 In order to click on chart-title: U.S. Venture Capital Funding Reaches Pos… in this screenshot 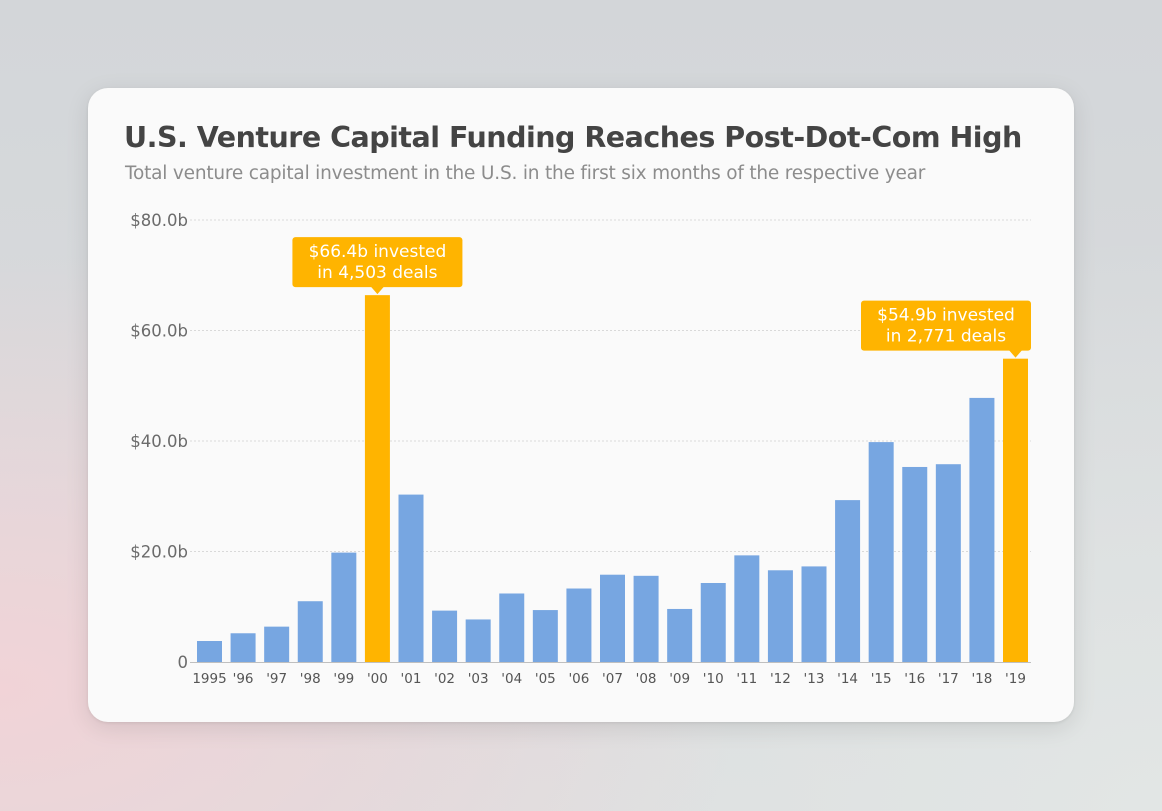, I will do `click(573, 137)`.